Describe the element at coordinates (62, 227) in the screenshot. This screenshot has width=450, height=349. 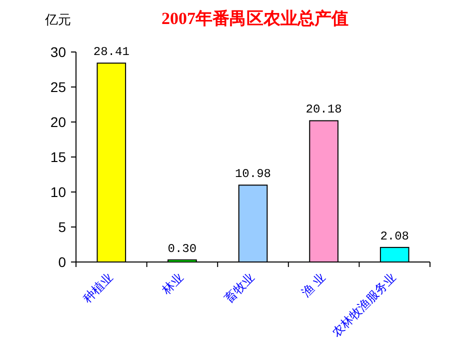
I see `y-tick-label: 5` at that location.